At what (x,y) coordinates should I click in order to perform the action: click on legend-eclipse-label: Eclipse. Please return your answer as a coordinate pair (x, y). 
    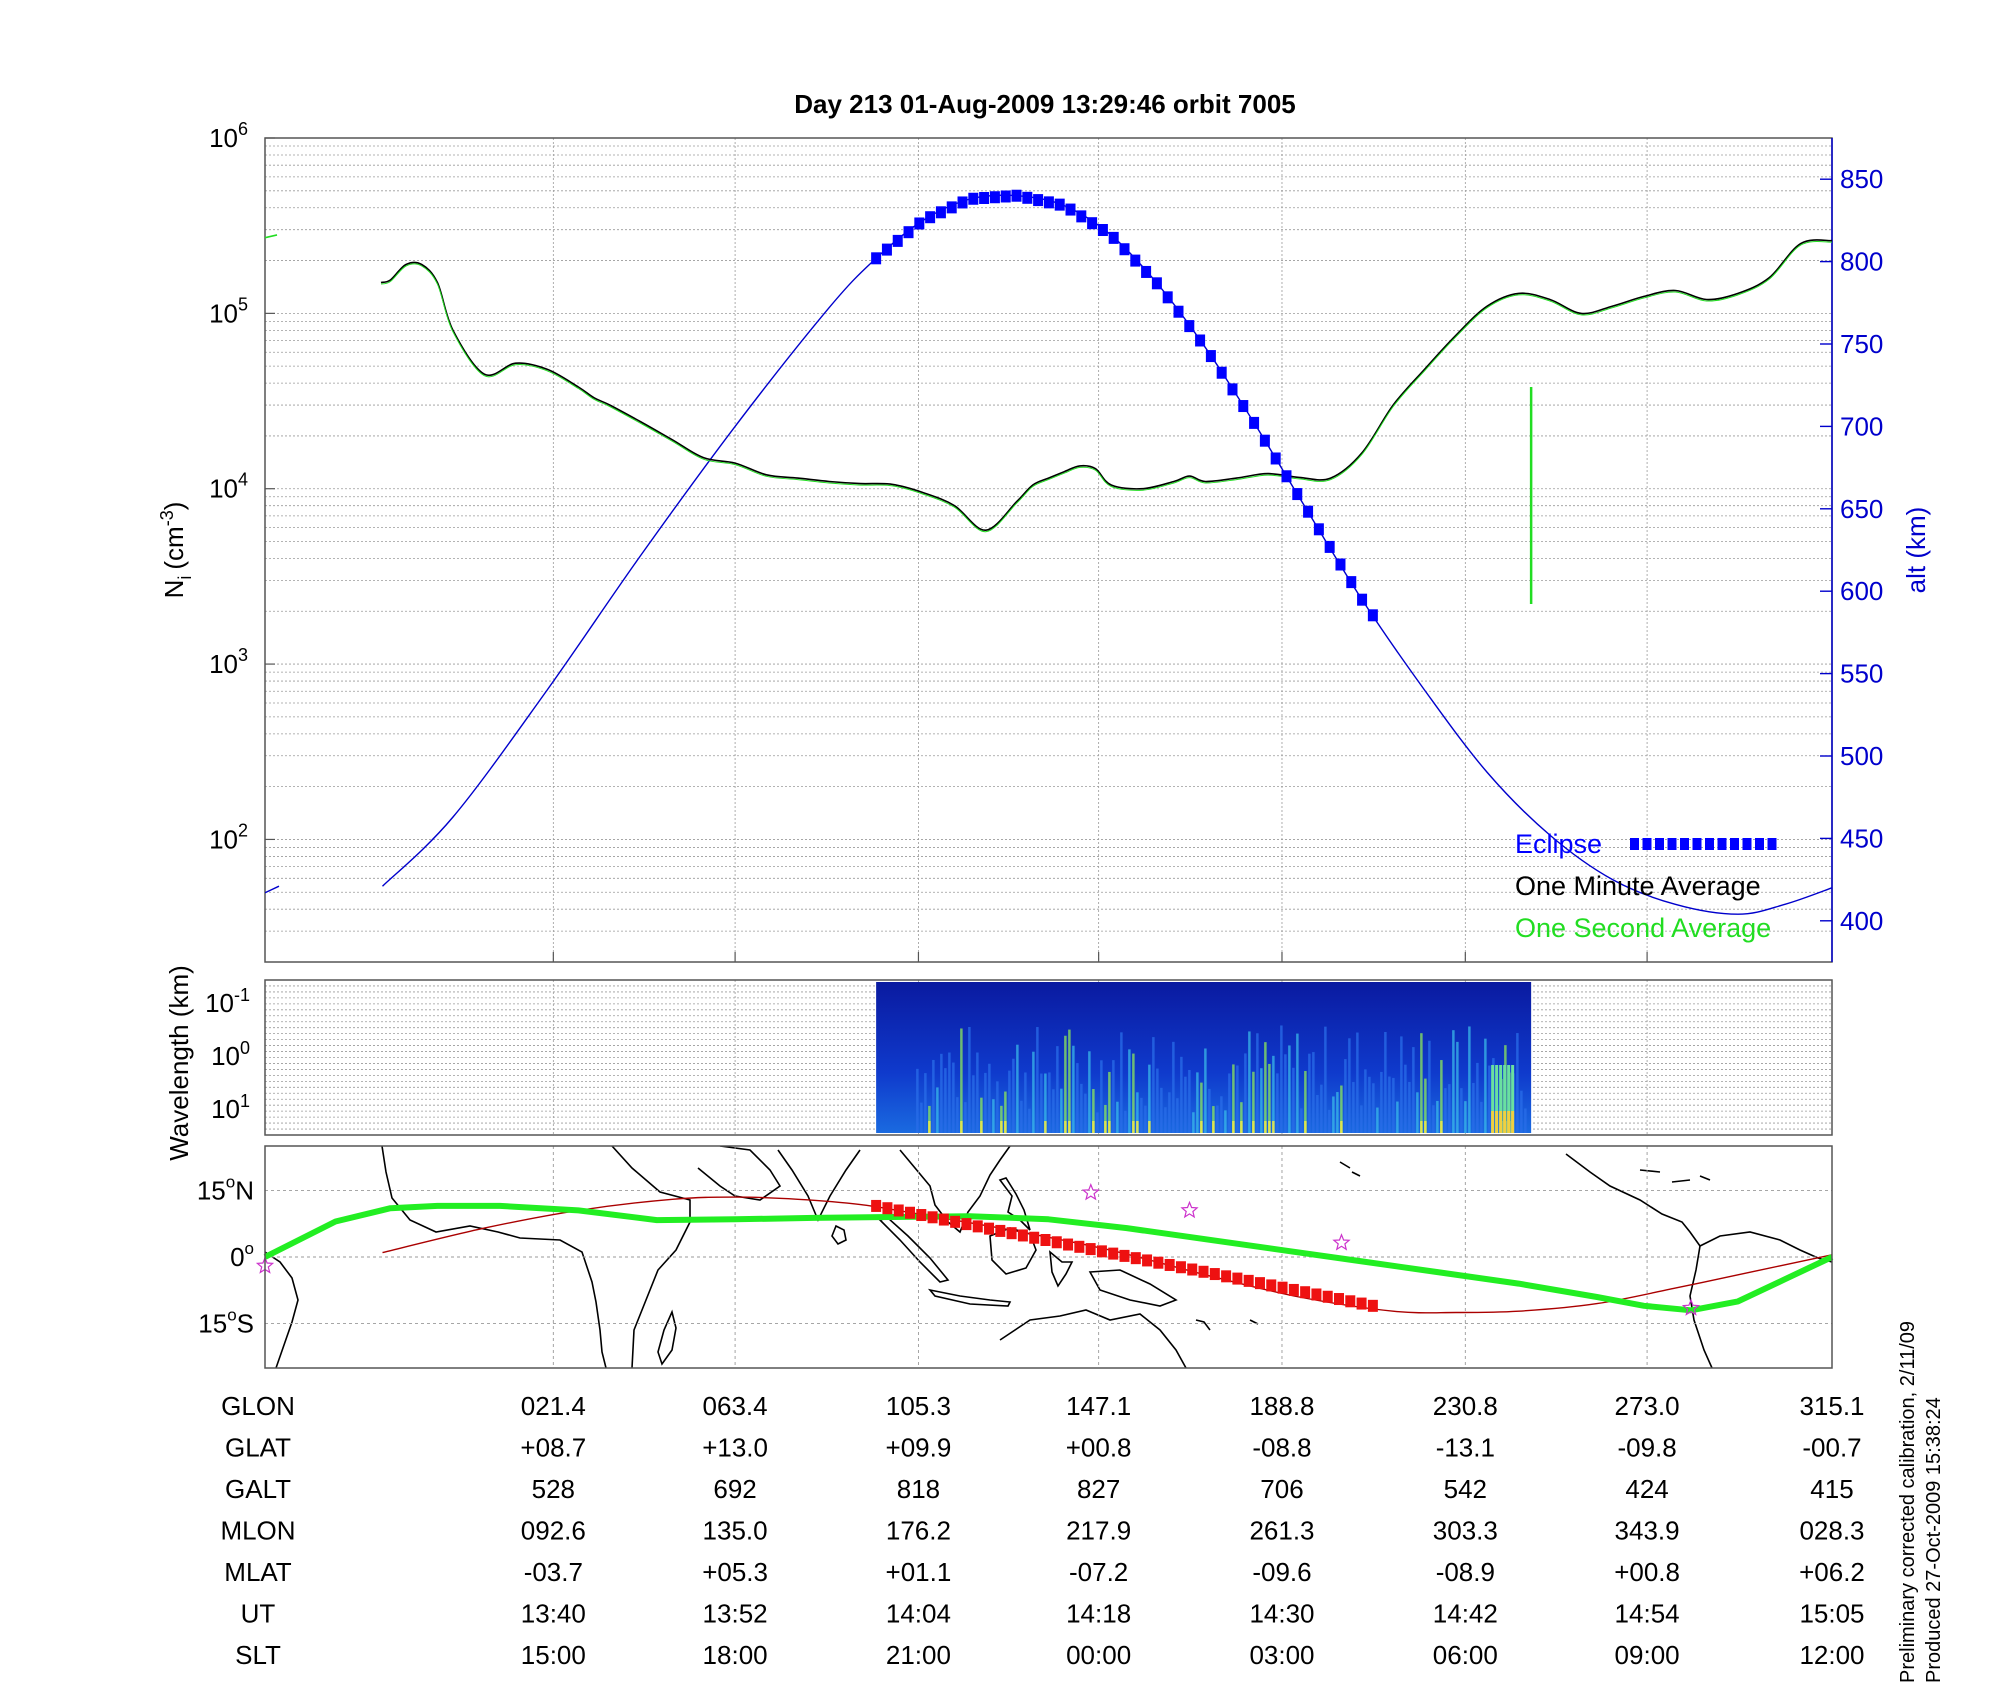
    Looking at the image, I should click on (1558, 844).